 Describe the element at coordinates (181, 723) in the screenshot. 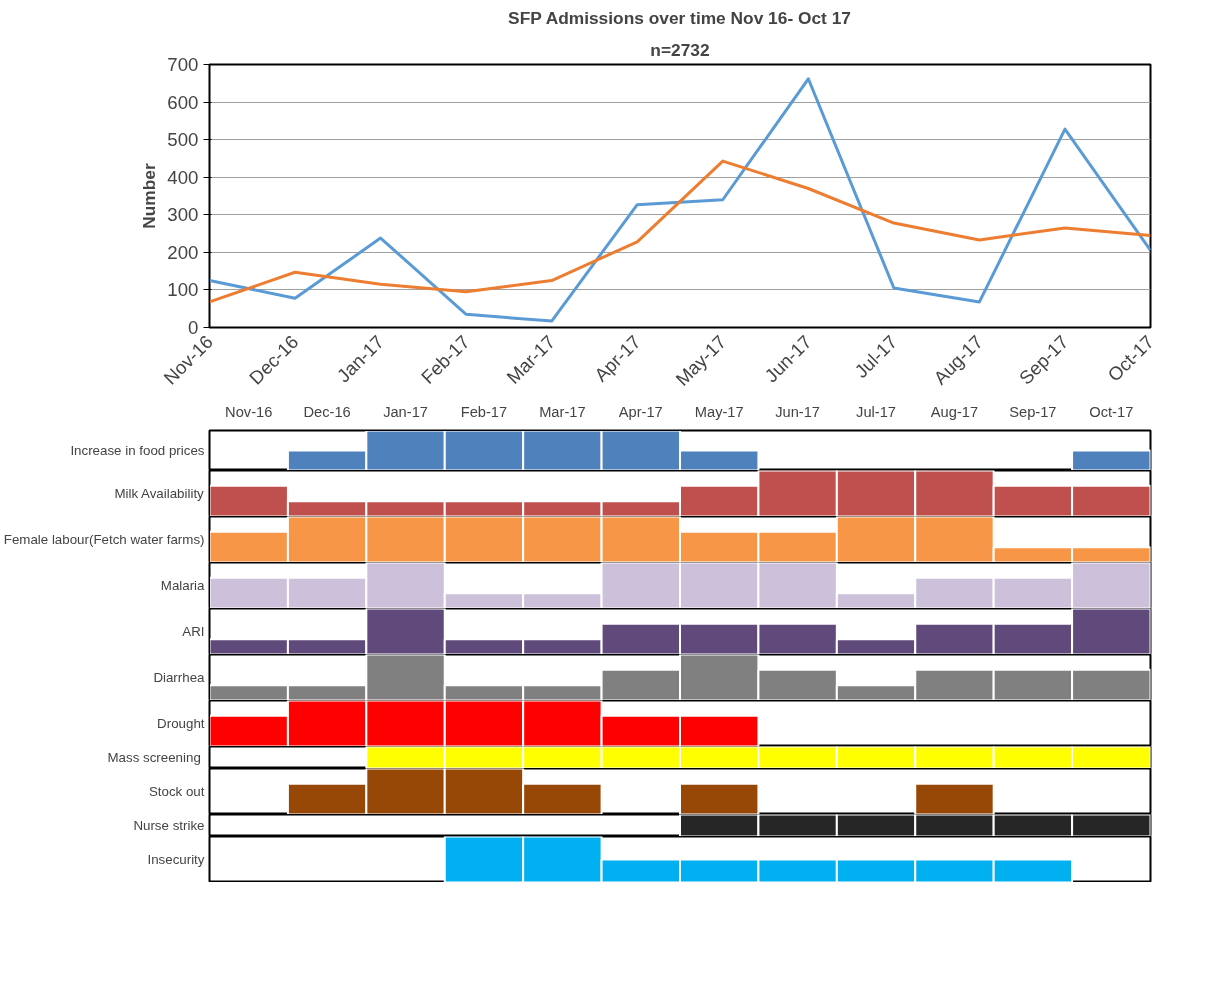

I see `y-axis-title: Drought` at that location.